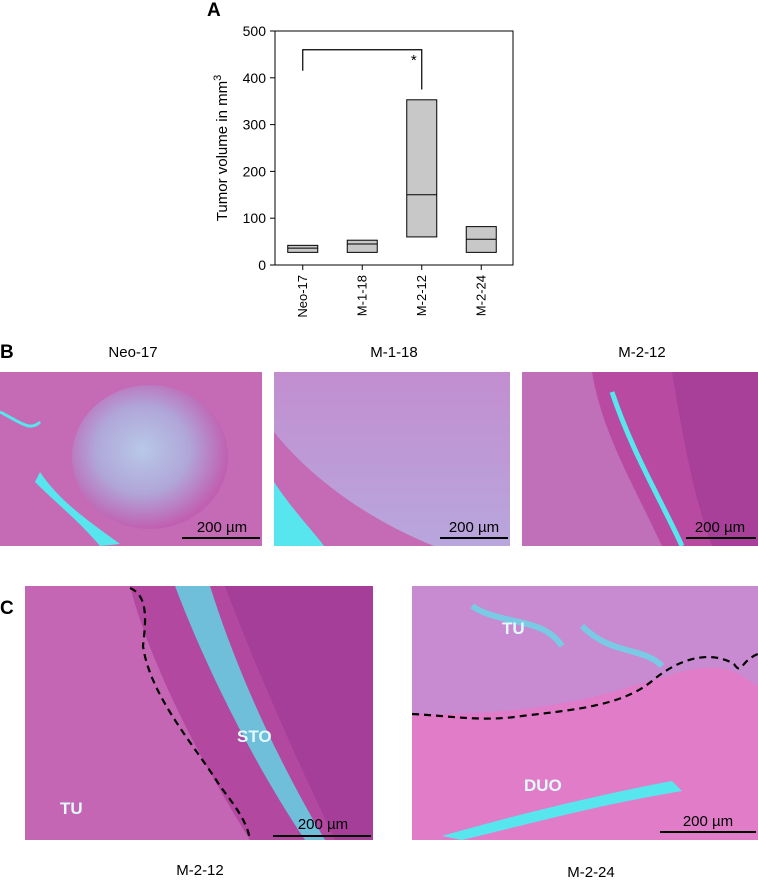  I want to click on y-axis-label-superscript: 3, so click(218, 78).